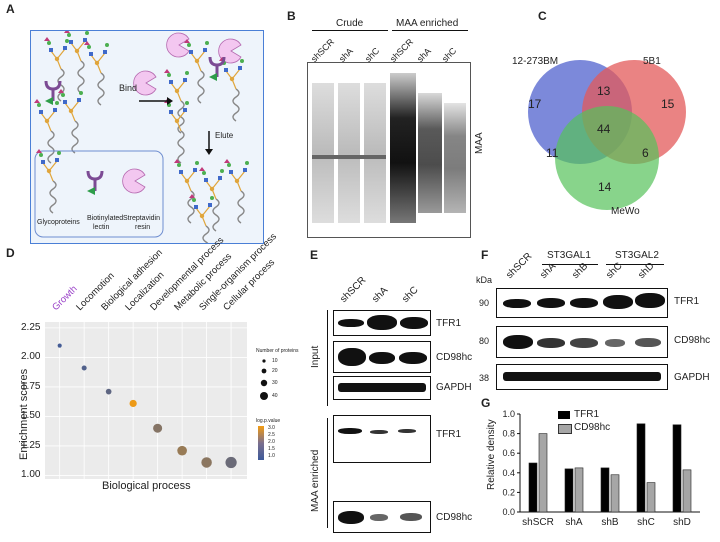  What do you see at coordinates (535, 104) in the screenshot?
I see `venn-a-only: 17` at bounding box center [535, 104].